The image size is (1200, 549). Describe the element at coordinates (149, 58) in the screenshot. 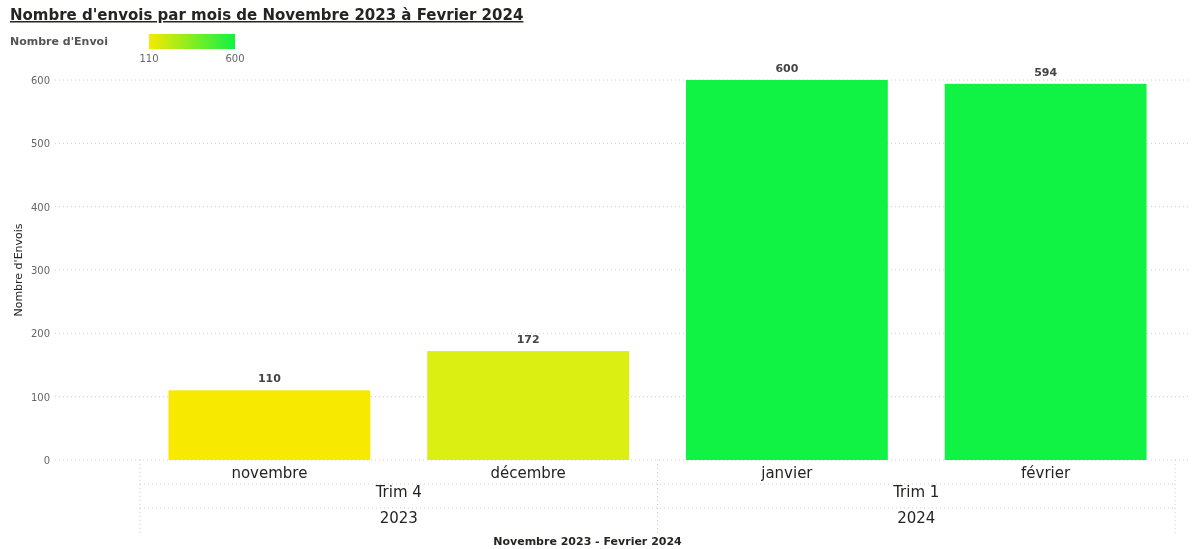

I see `color-bar-label: 110` at that location.